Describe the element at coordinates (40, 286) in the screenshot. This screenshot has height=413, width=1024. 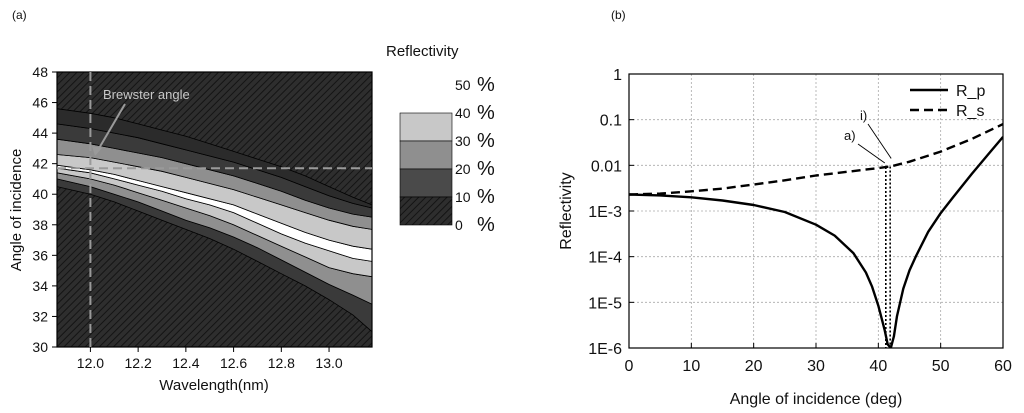
I see `y-tick-label: 34` at that location.